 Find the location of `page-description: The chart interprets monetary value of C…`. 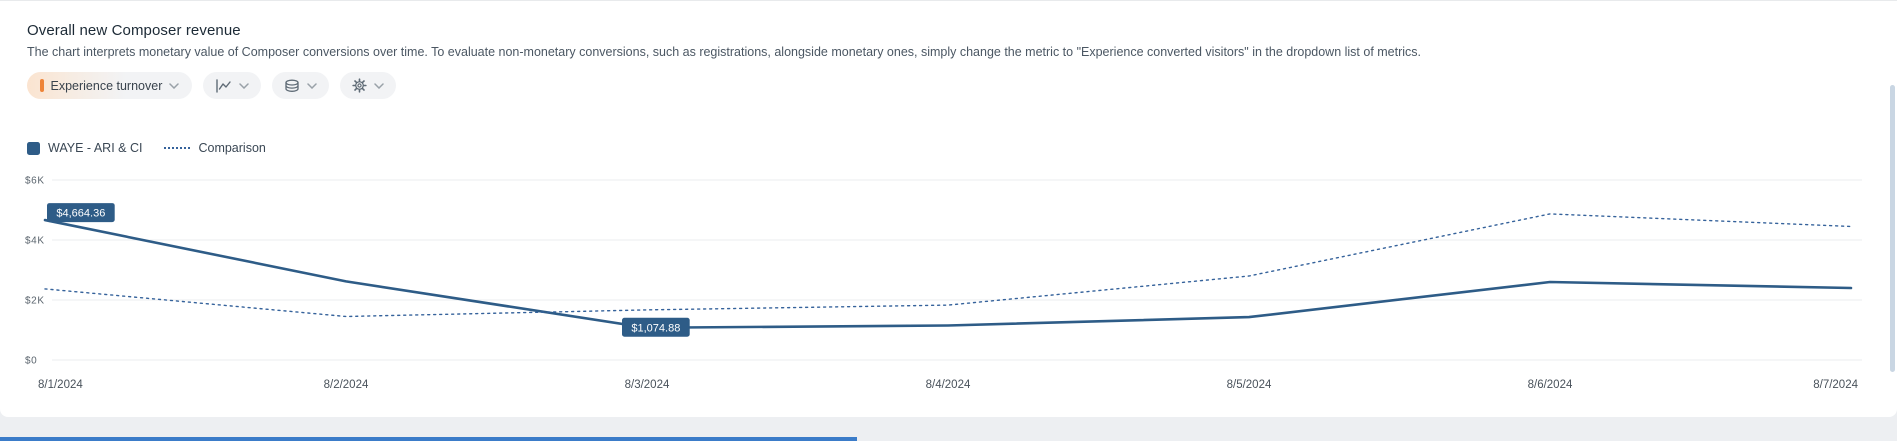

page-description: The chart interprets monetary value of C… is located at coordinates (724, 52).